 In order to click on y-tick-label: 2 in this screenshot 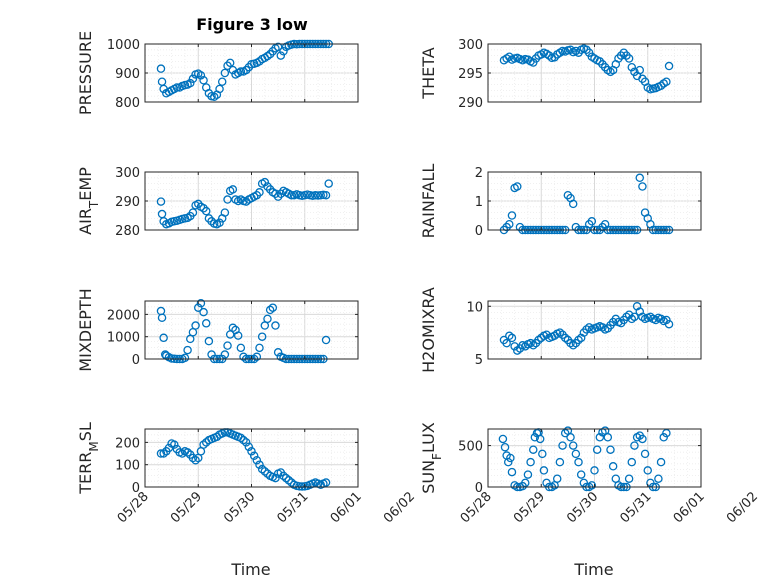, I will do `click(479, 173)`.